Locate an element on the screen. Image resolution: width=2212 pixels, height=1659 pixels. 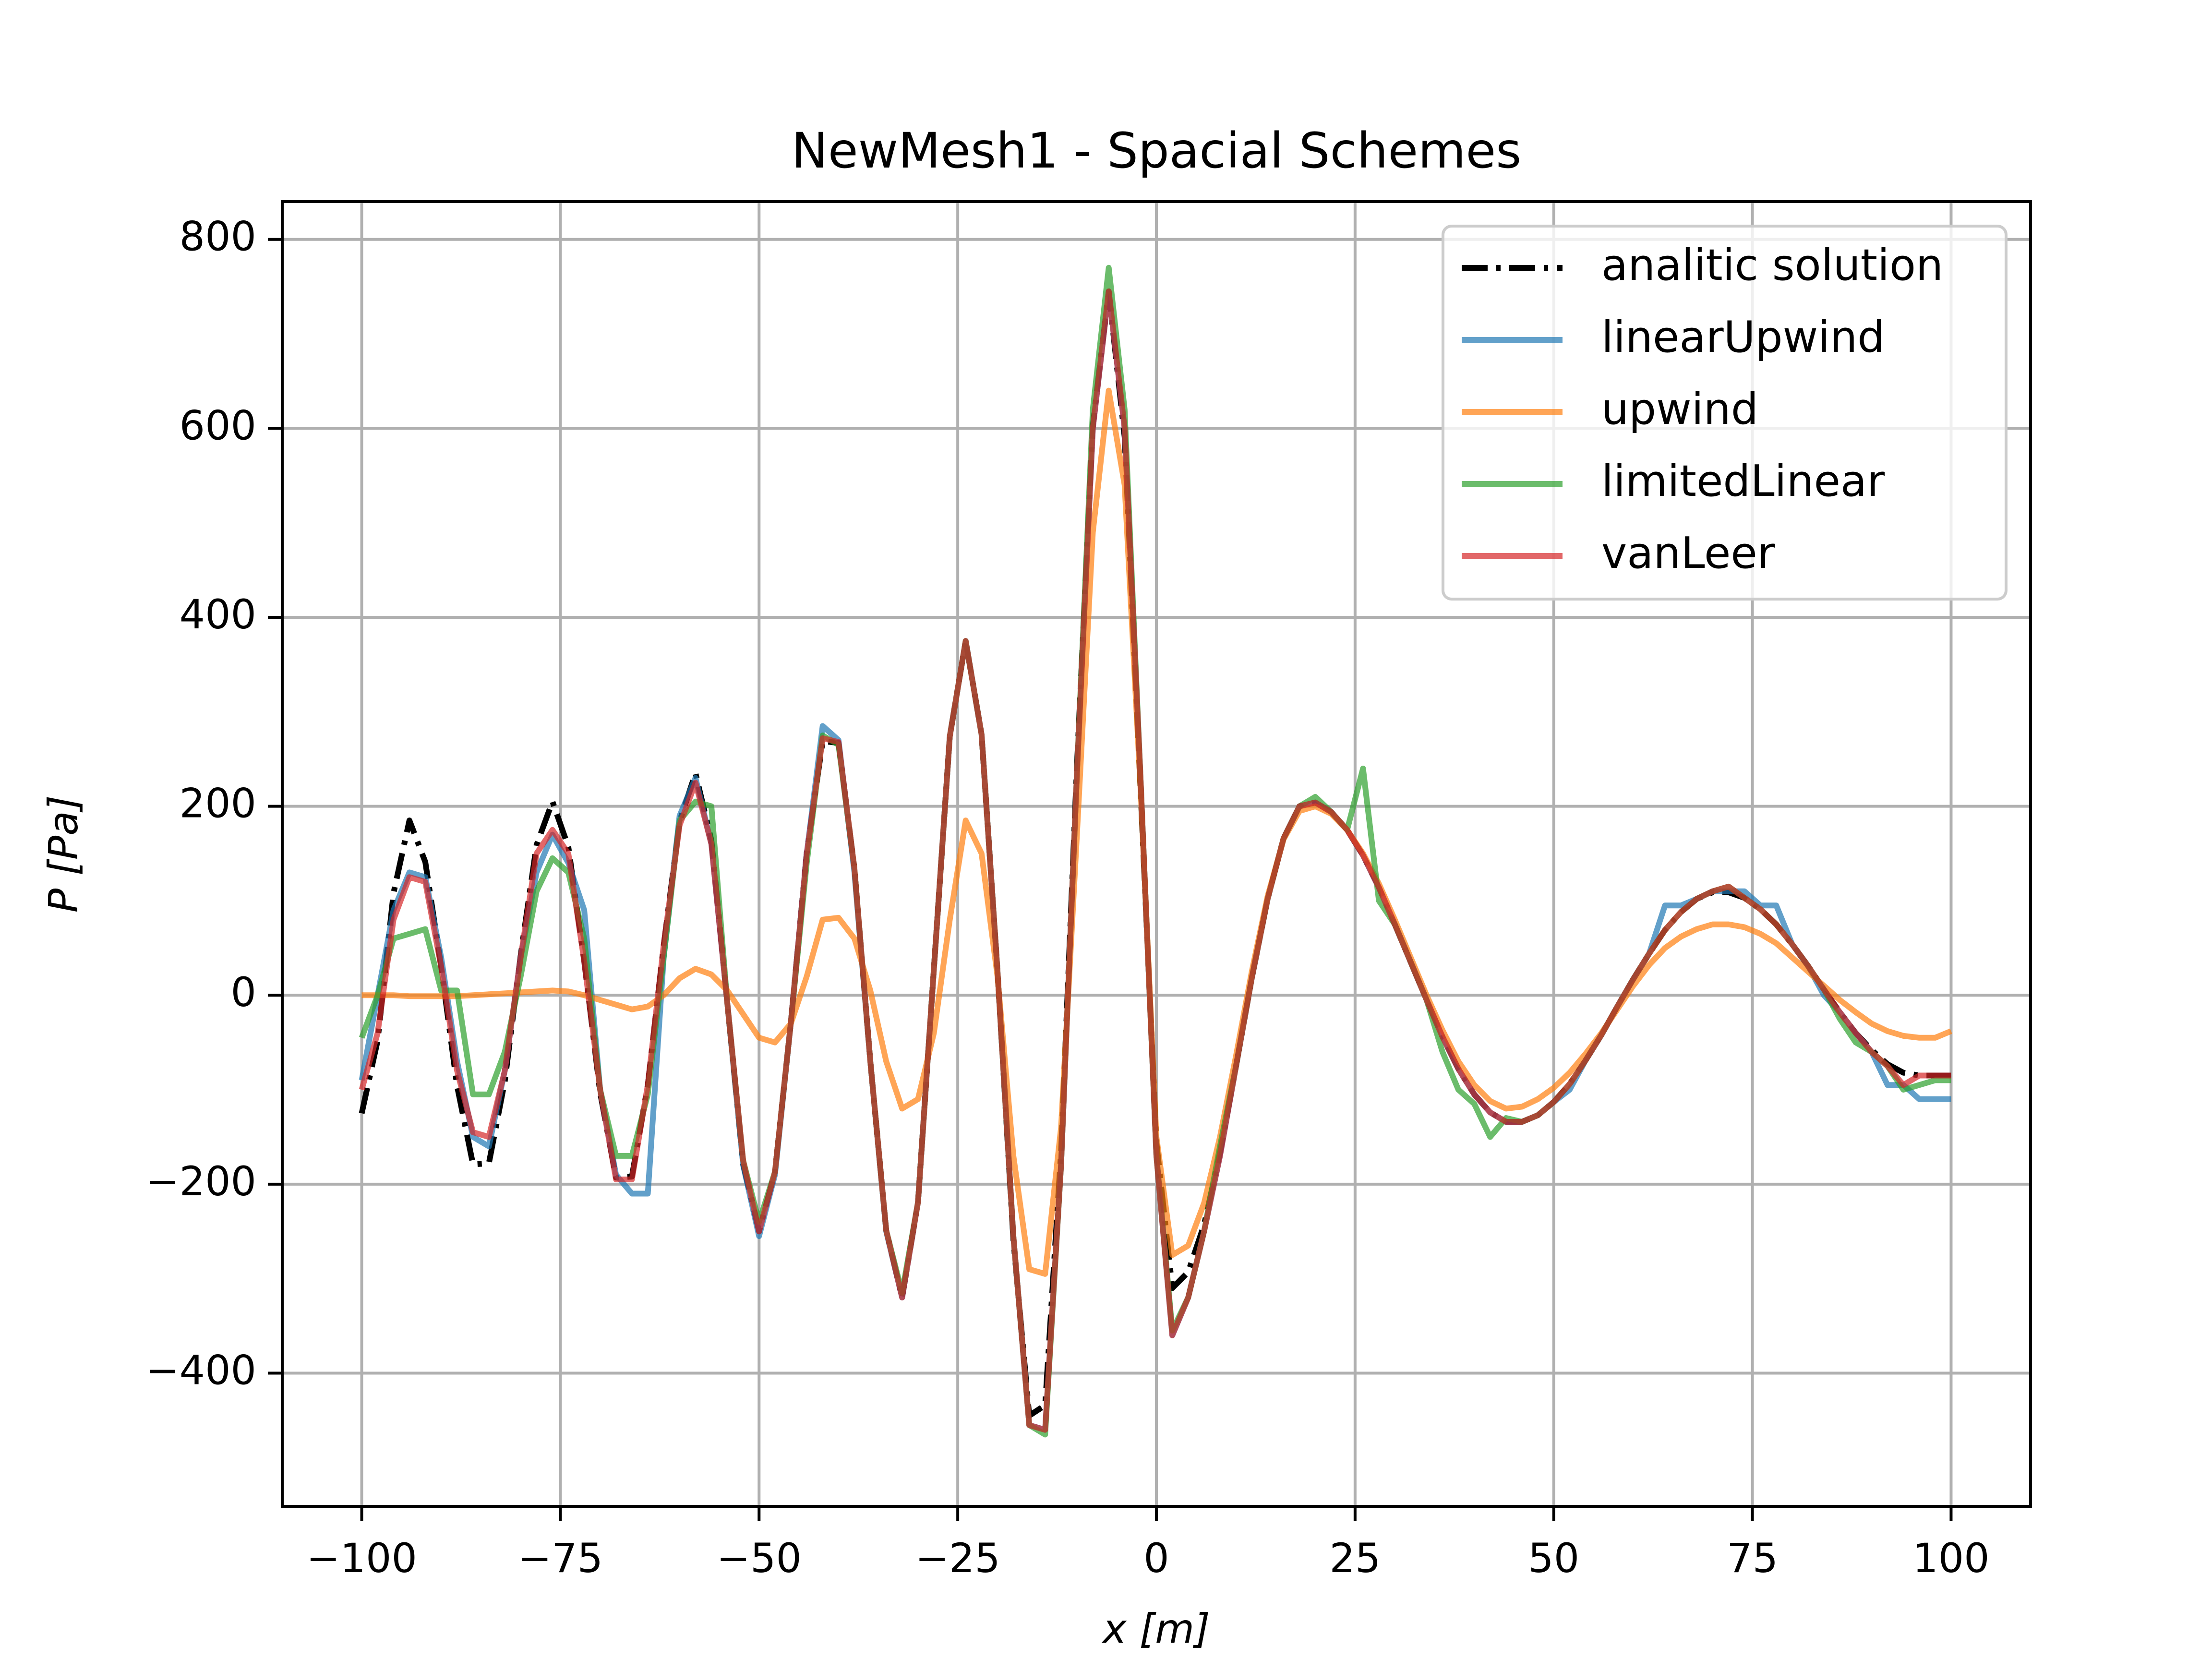
y-axis-label: P [Pa] is located at coordinates (63, 854).